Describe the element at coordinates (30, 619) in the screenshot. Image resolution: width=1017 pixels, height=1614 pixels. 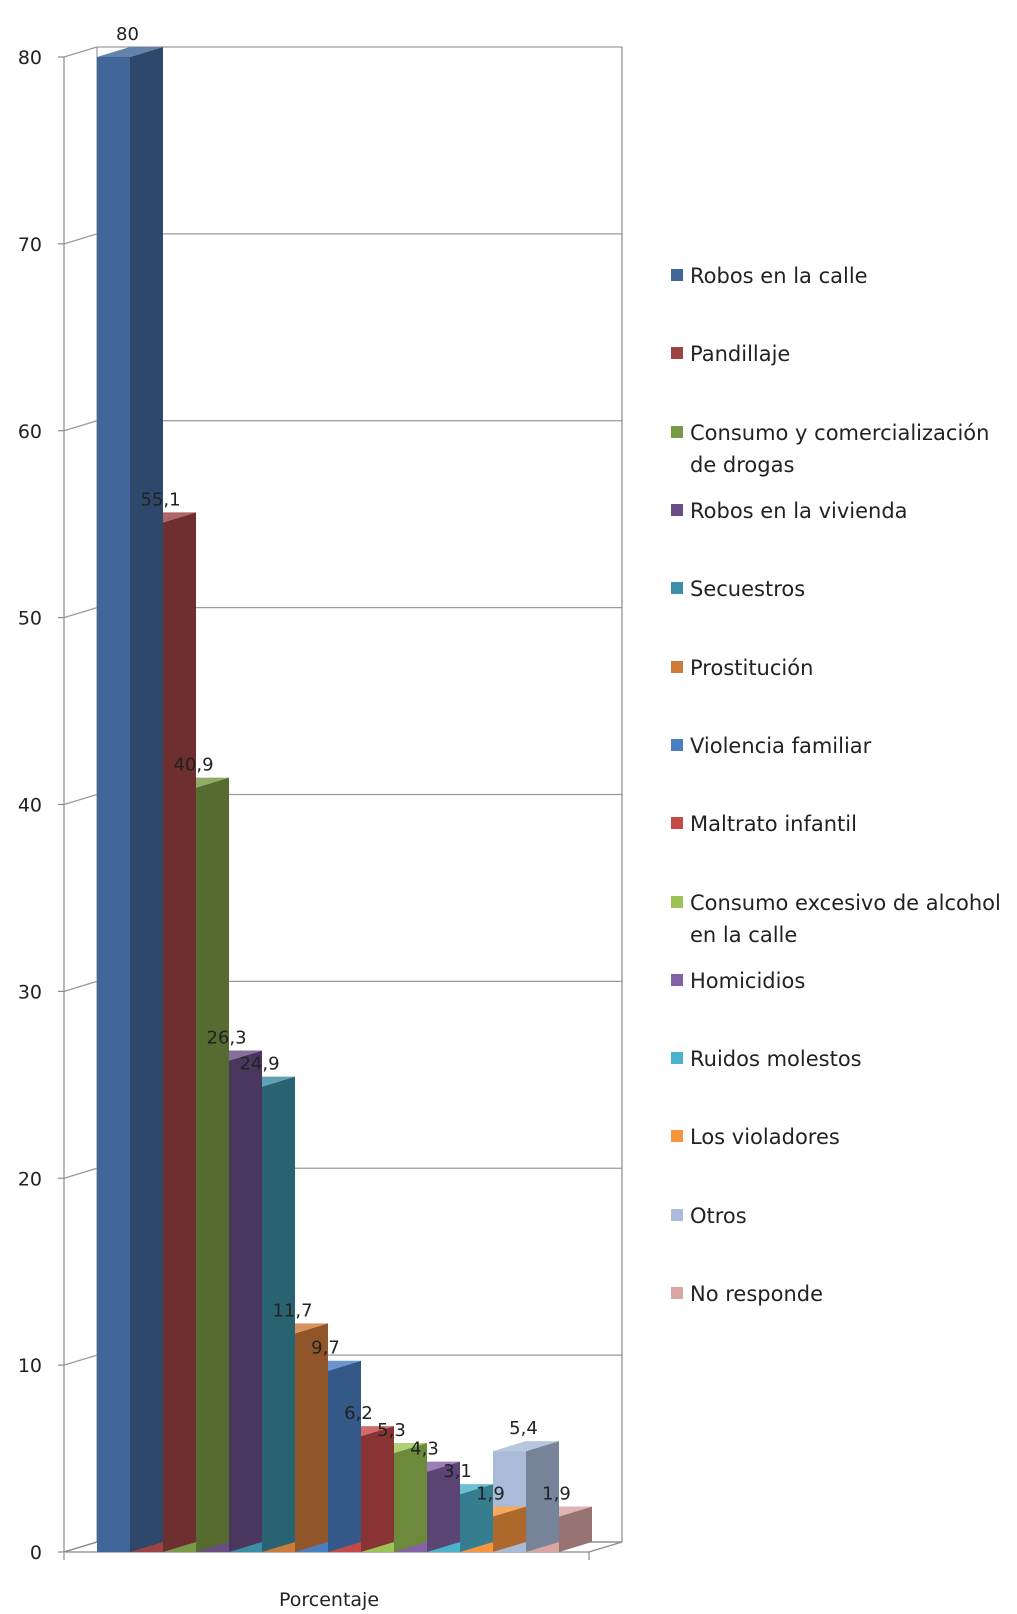
I see `y-tick-label: 50` at that location.